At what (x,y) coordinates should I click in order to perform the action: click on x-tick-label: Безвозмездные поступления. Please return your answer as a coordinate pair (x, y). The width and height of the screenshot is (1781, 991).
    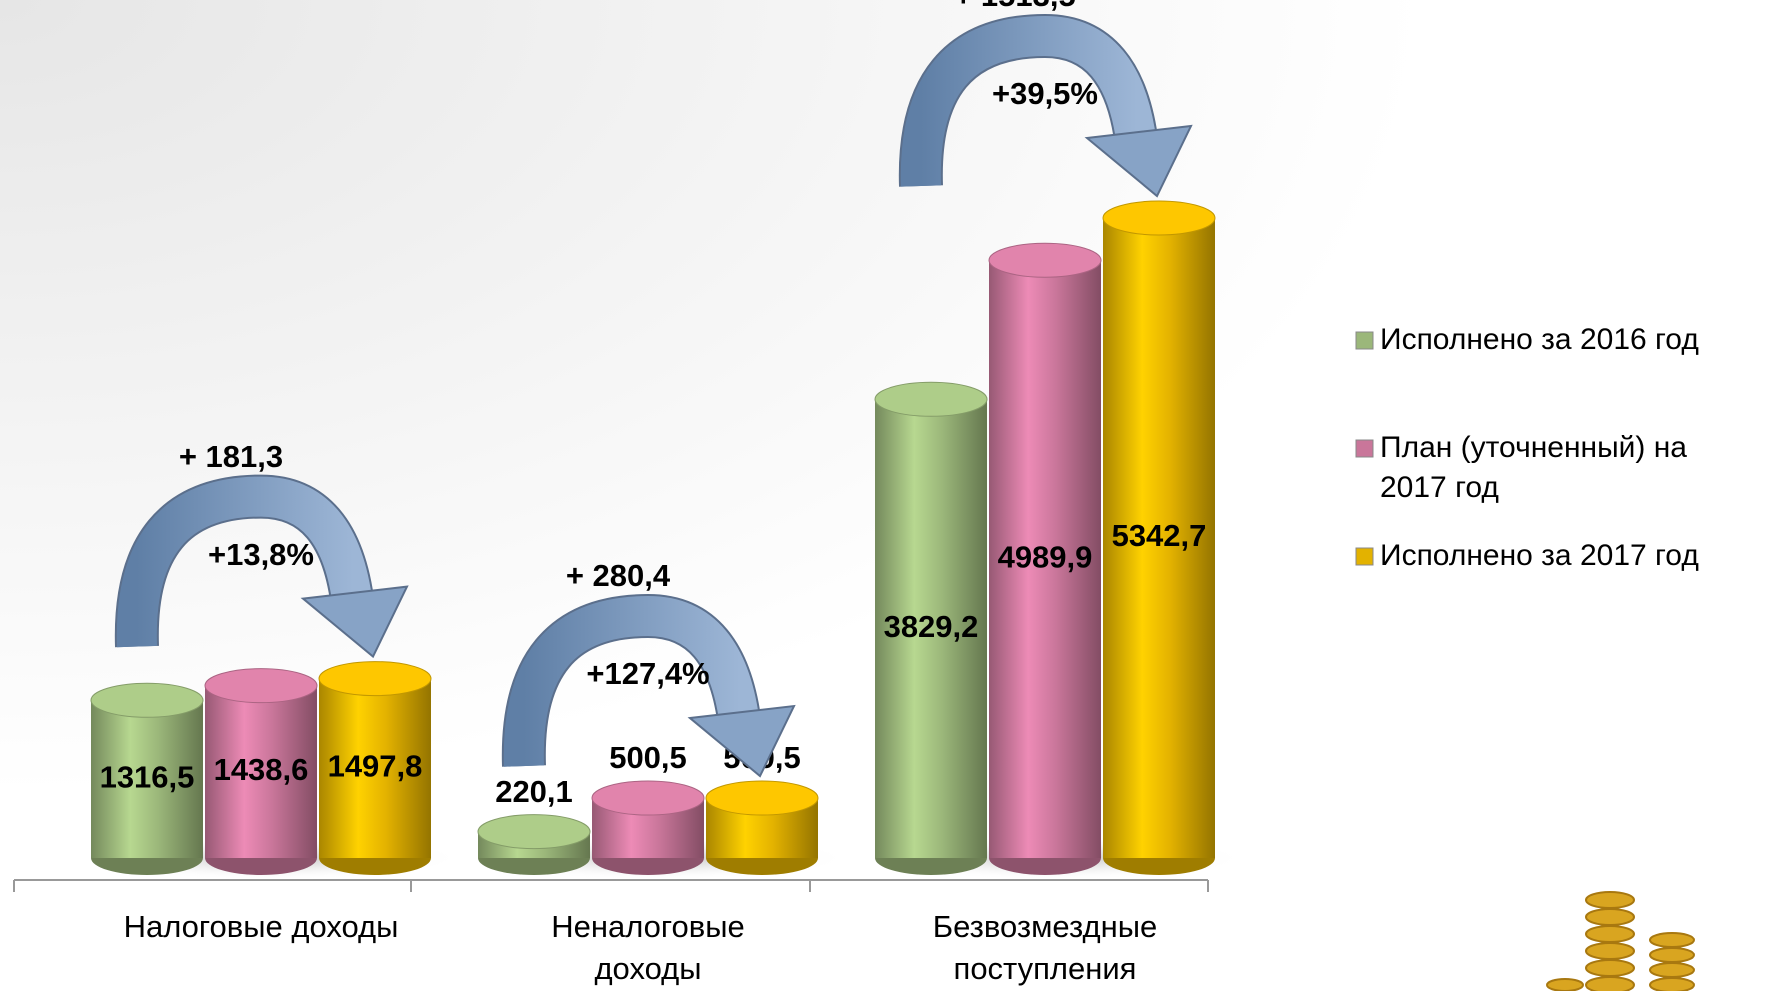
    Looking at the image, I should click on (1045, 947).